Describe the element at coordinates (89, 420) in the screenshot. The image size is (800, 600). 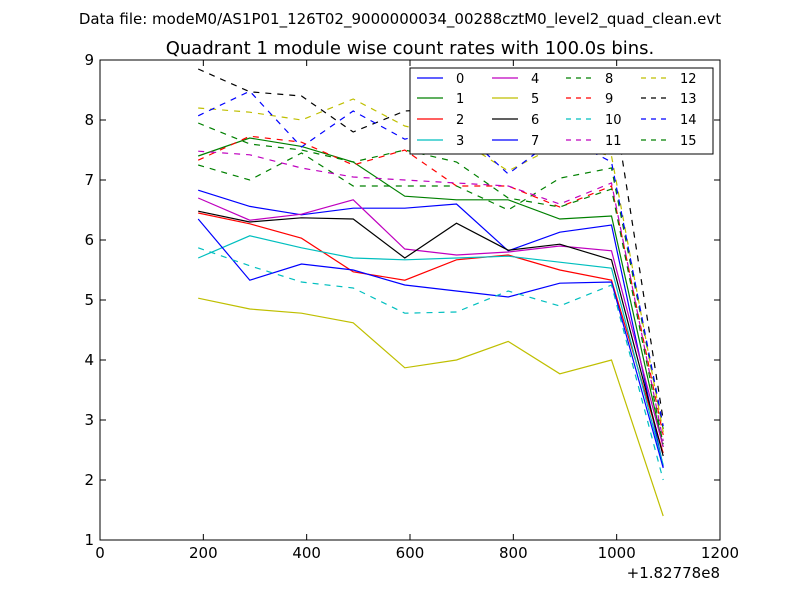
I see `y-tick-label: 3` at that location.